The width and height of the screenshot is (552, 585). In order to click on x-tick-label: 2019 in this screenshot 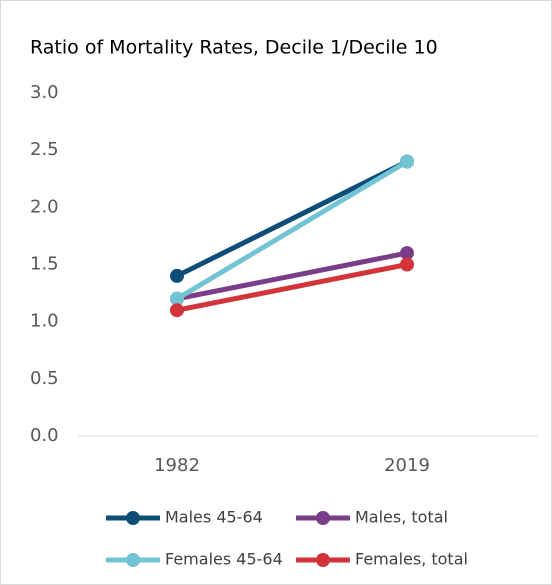, I will do `click(407, 465)`.